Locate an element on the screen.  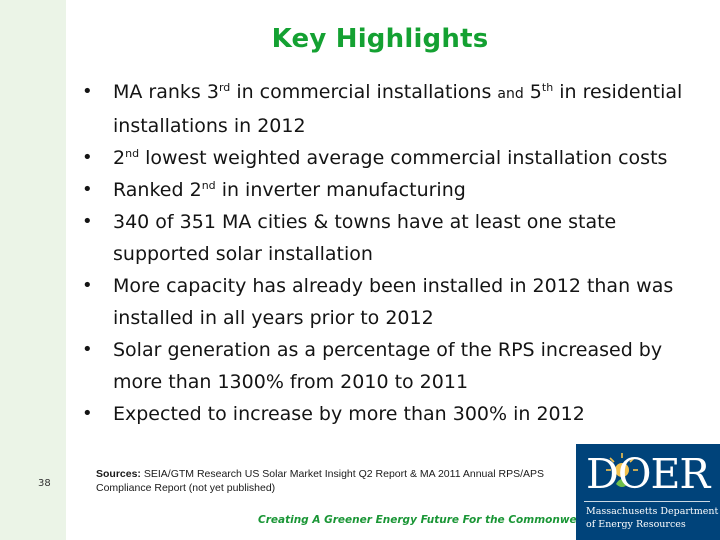
bullet-text: MA ranks 3 is located at coordinates (166, 92).